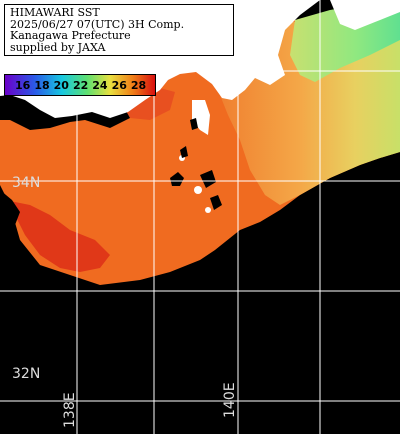 The image size is (400, 434). I want to click on land-izu-peninsula, so click(201, 117).